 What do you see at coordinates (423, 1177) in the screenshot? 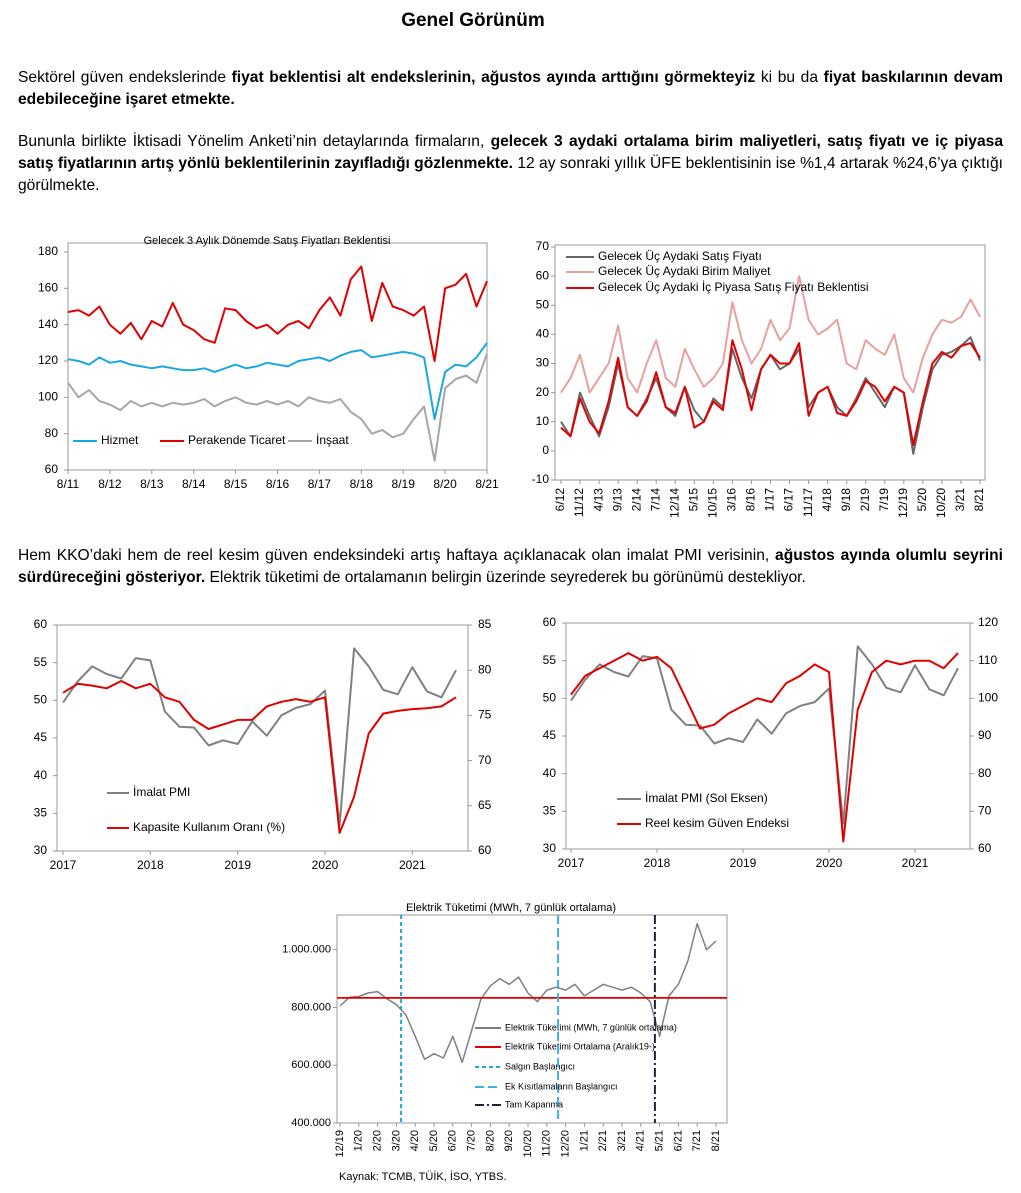
I see `source-note: Kaynak: TCMB, TÜİK, İSO, YTBS.` at bounding box center [423, 1177].